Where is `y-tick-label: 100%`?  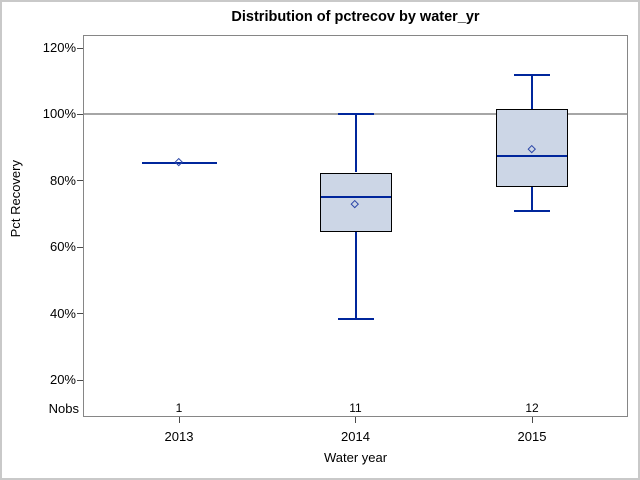
y-tick-label: 100% is located at coordinates (59, 114).